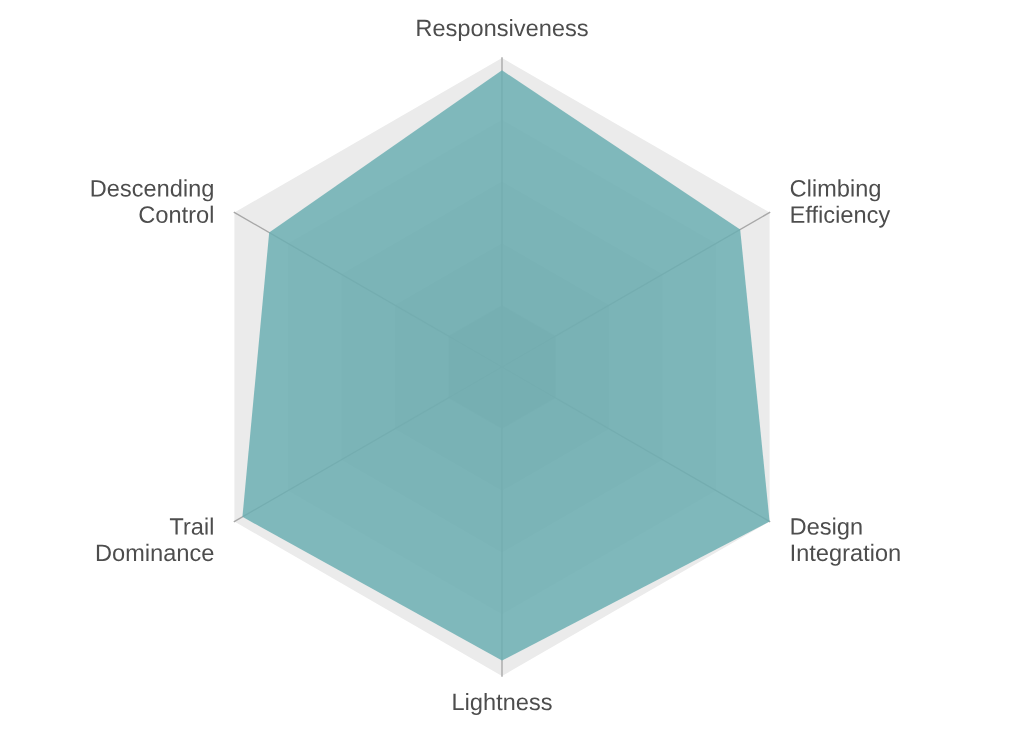 The height and width of the screenshot is (748, 1024). Describe the element at coordinates (502, 30) in the screenshot. I see `spoke-label: Responsiveness` at that location.